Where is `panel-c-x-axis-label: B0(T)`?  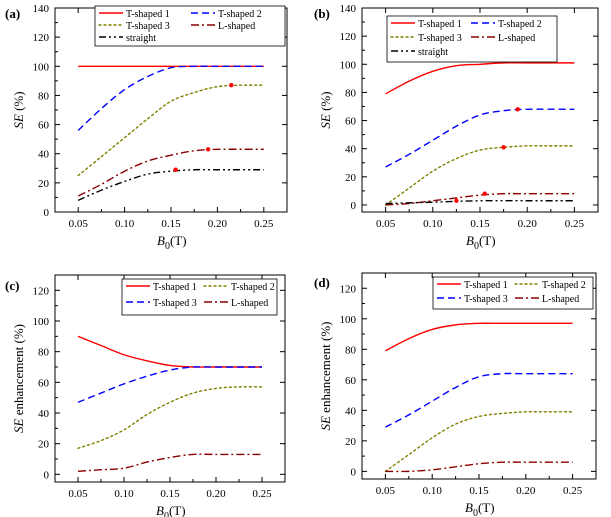
panel-c-x-axis-label: B0(T) is located at coordinates (171, 510).